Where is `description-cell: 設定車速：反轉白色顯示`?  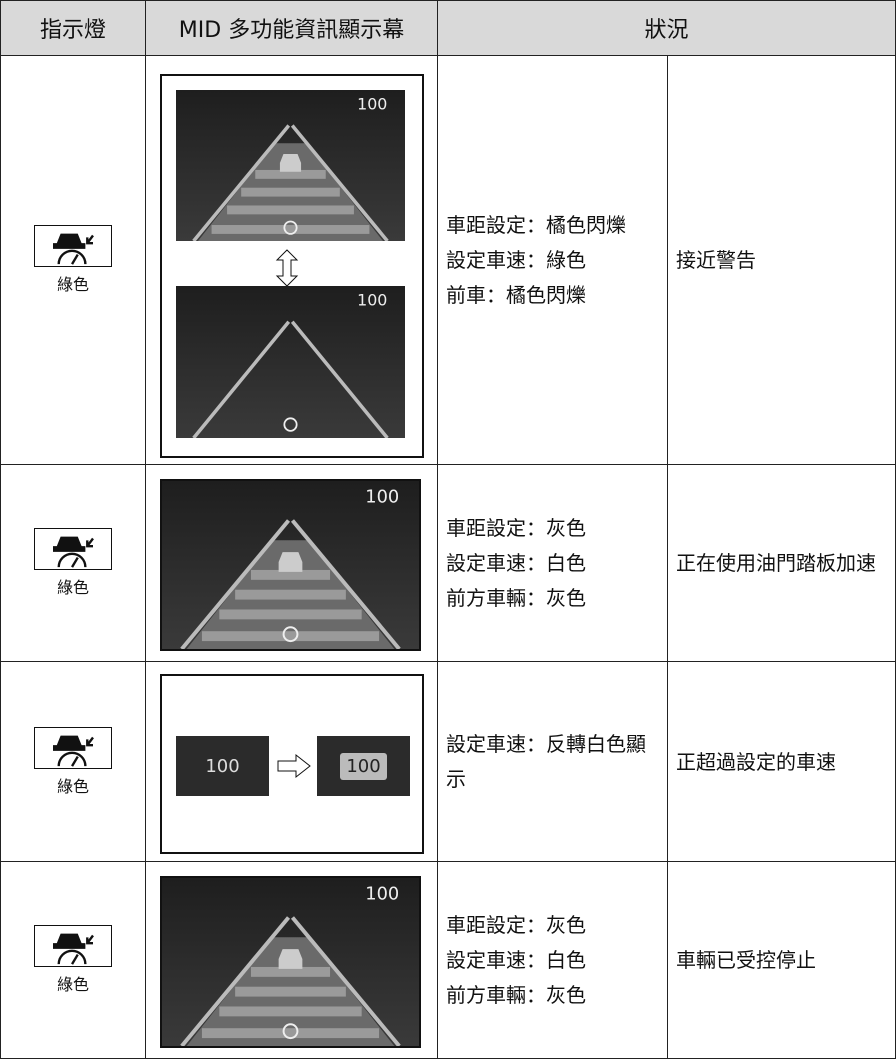
description-cell: 設定車速：反轉白色顯示 is located at coordinates (553, 762).